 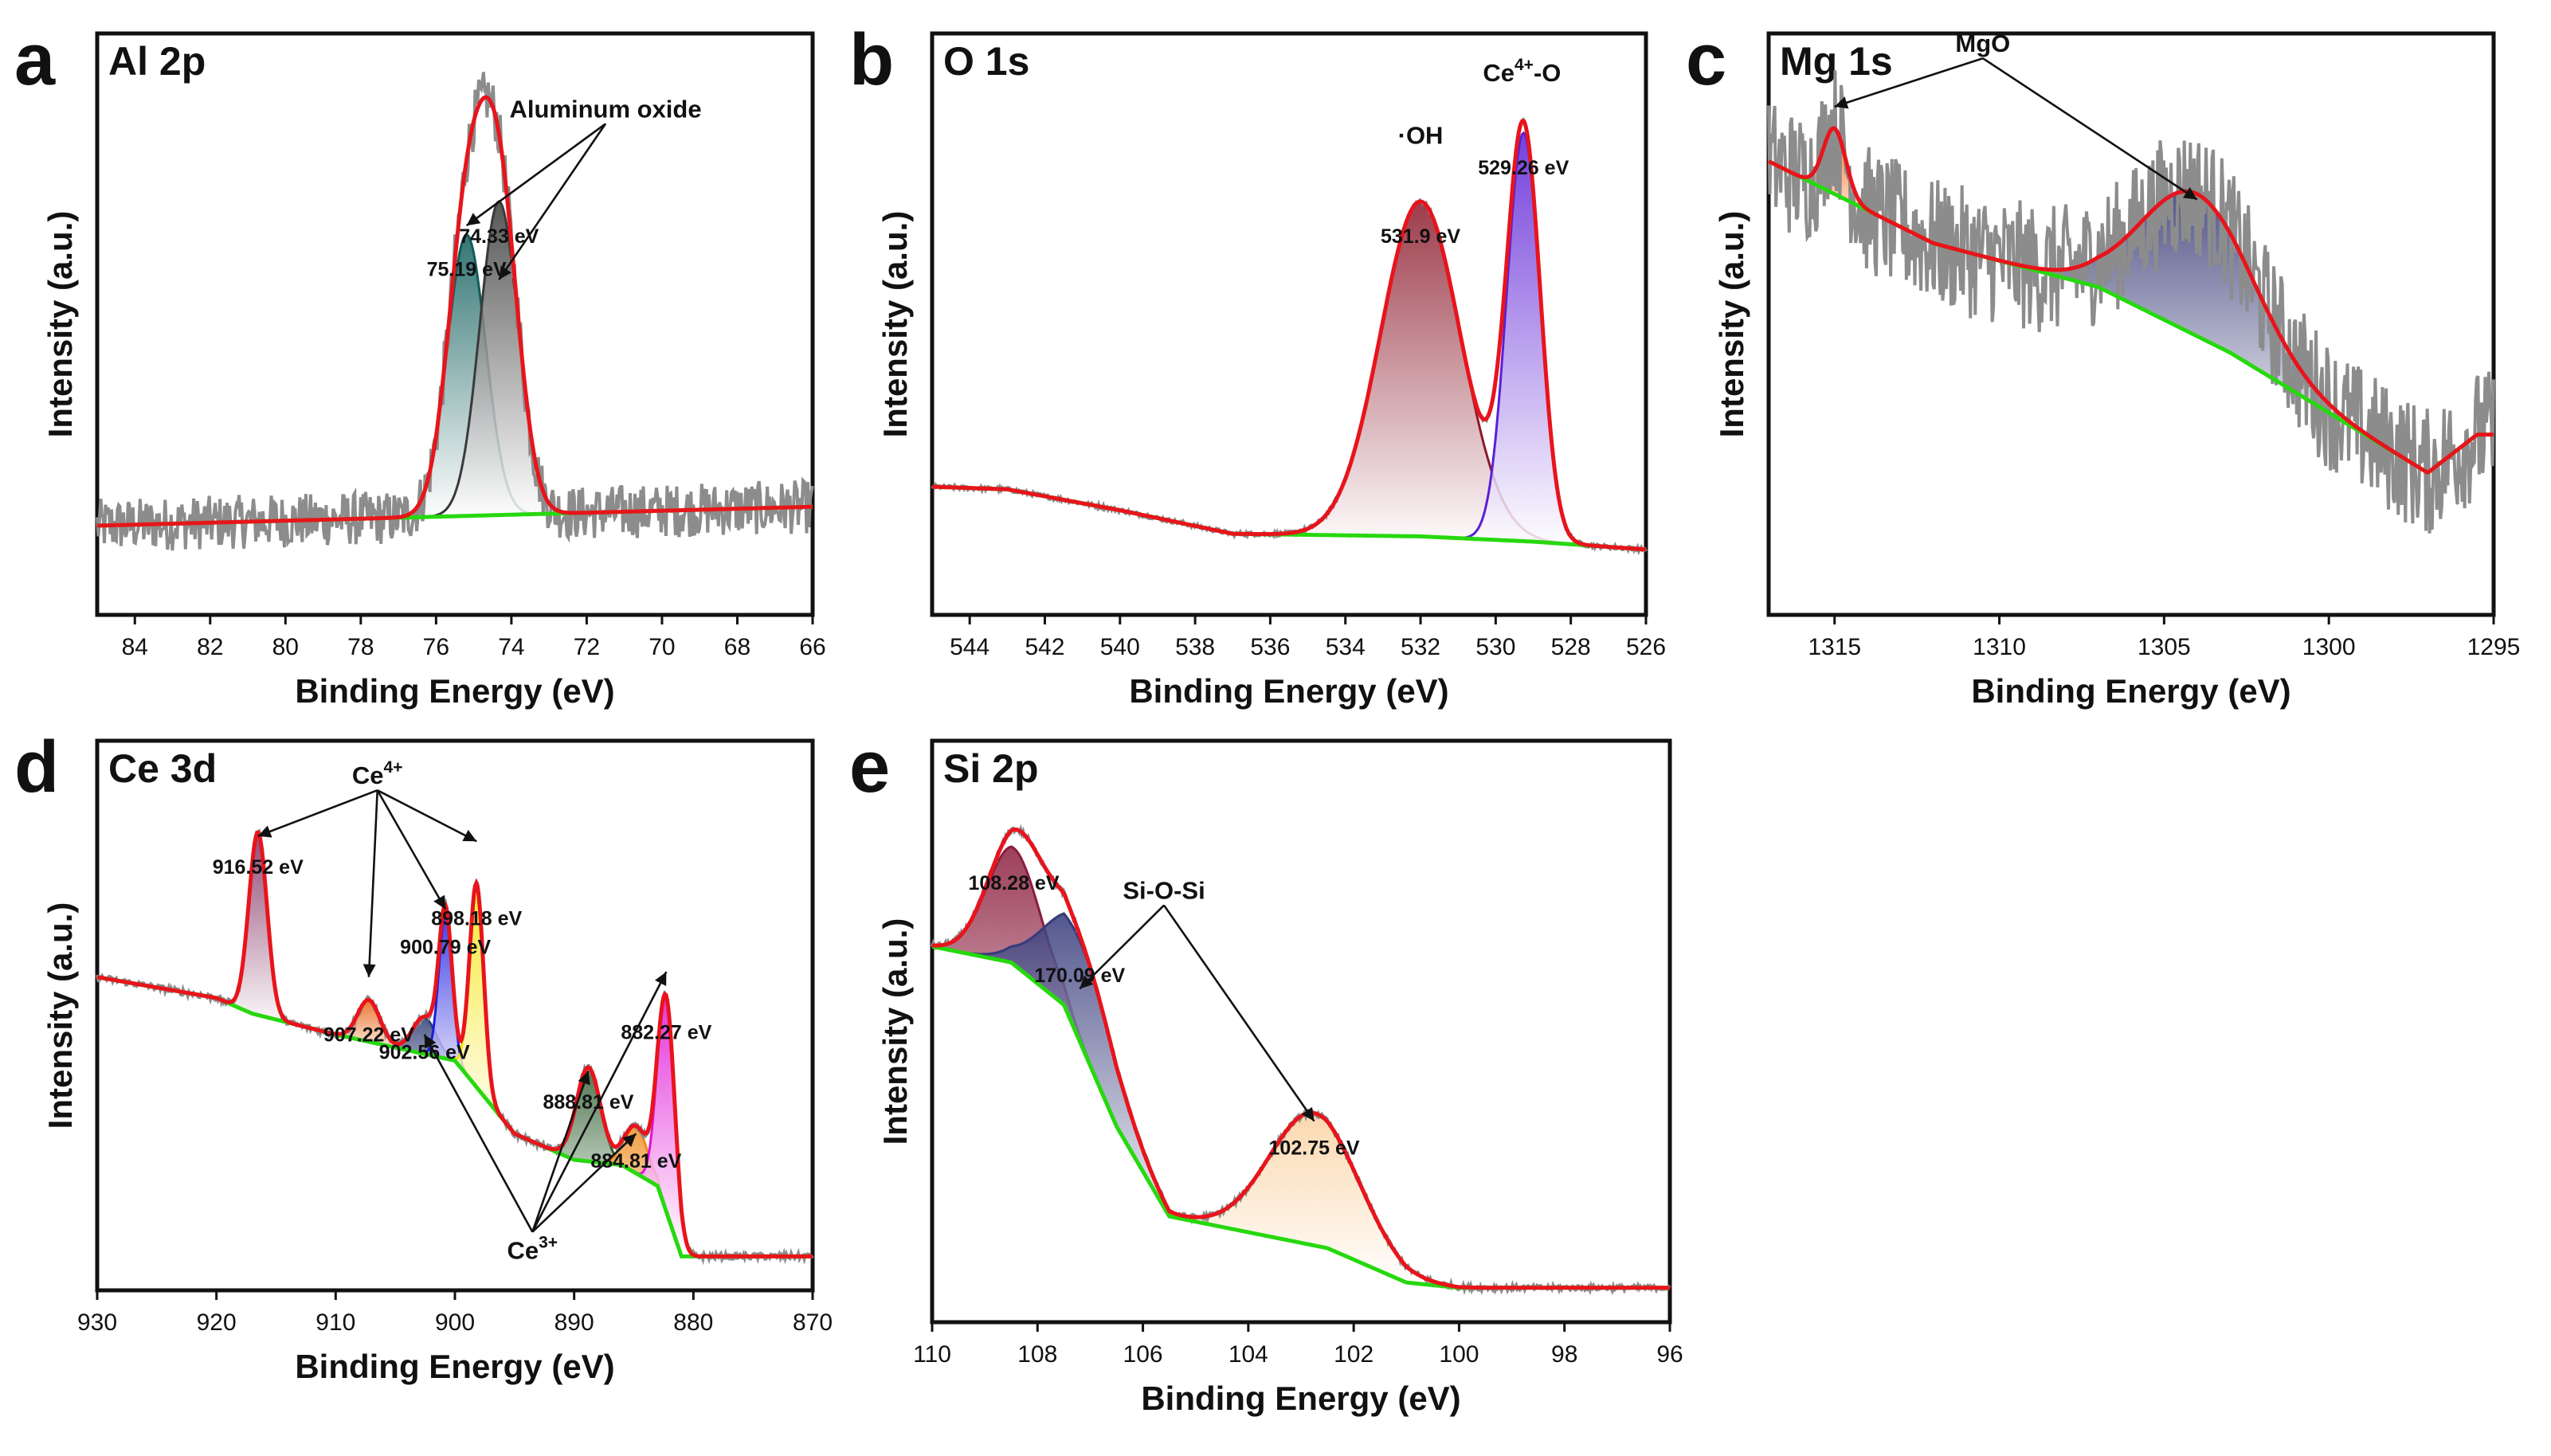 What do you see at coordinates (1346, 647) in the screenshot?
I see `x-tick-label: 534` at bounding box center [1346, 647].